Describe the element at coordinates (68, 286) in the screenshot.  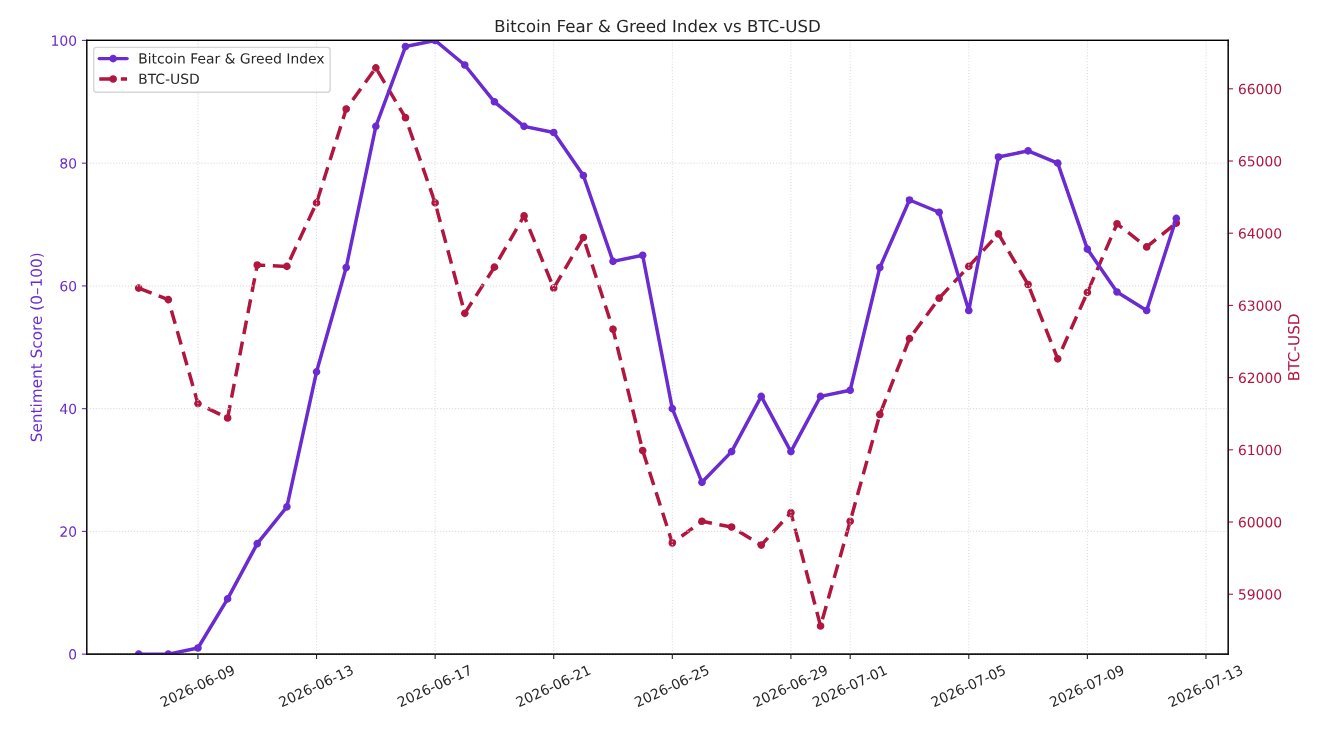
I see `y-tick-label: 60` at that location.